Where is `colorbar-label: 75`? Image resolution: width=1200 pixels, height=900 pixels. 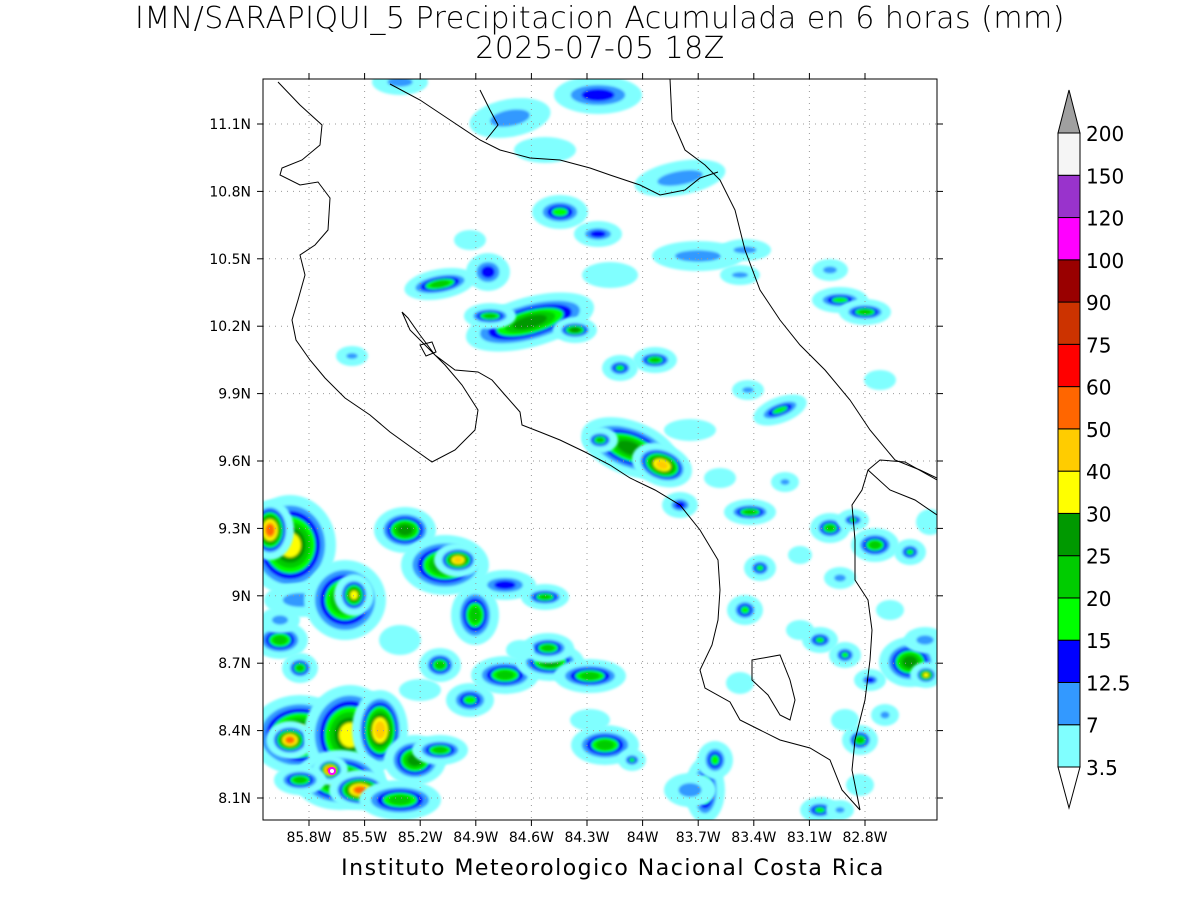 colorbar-label: 75 is located at coordinates (1098, 345).